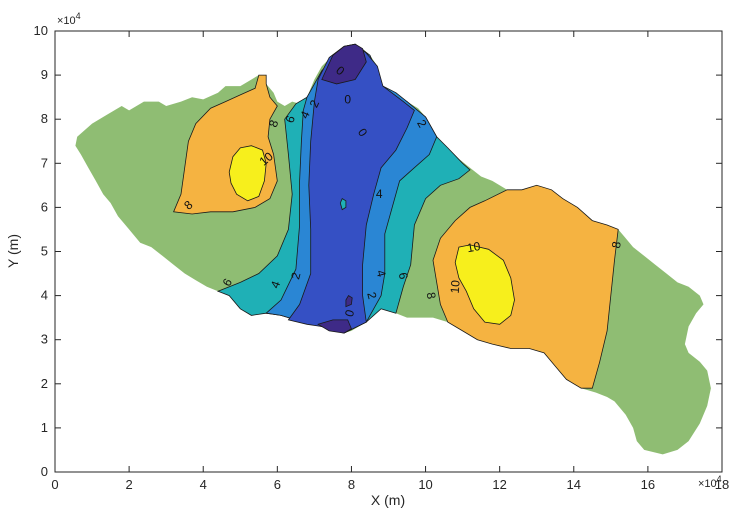 The height and width of the screenshot is (514, 740). I want to click on y-tick-label: 8, so click(44, 118).